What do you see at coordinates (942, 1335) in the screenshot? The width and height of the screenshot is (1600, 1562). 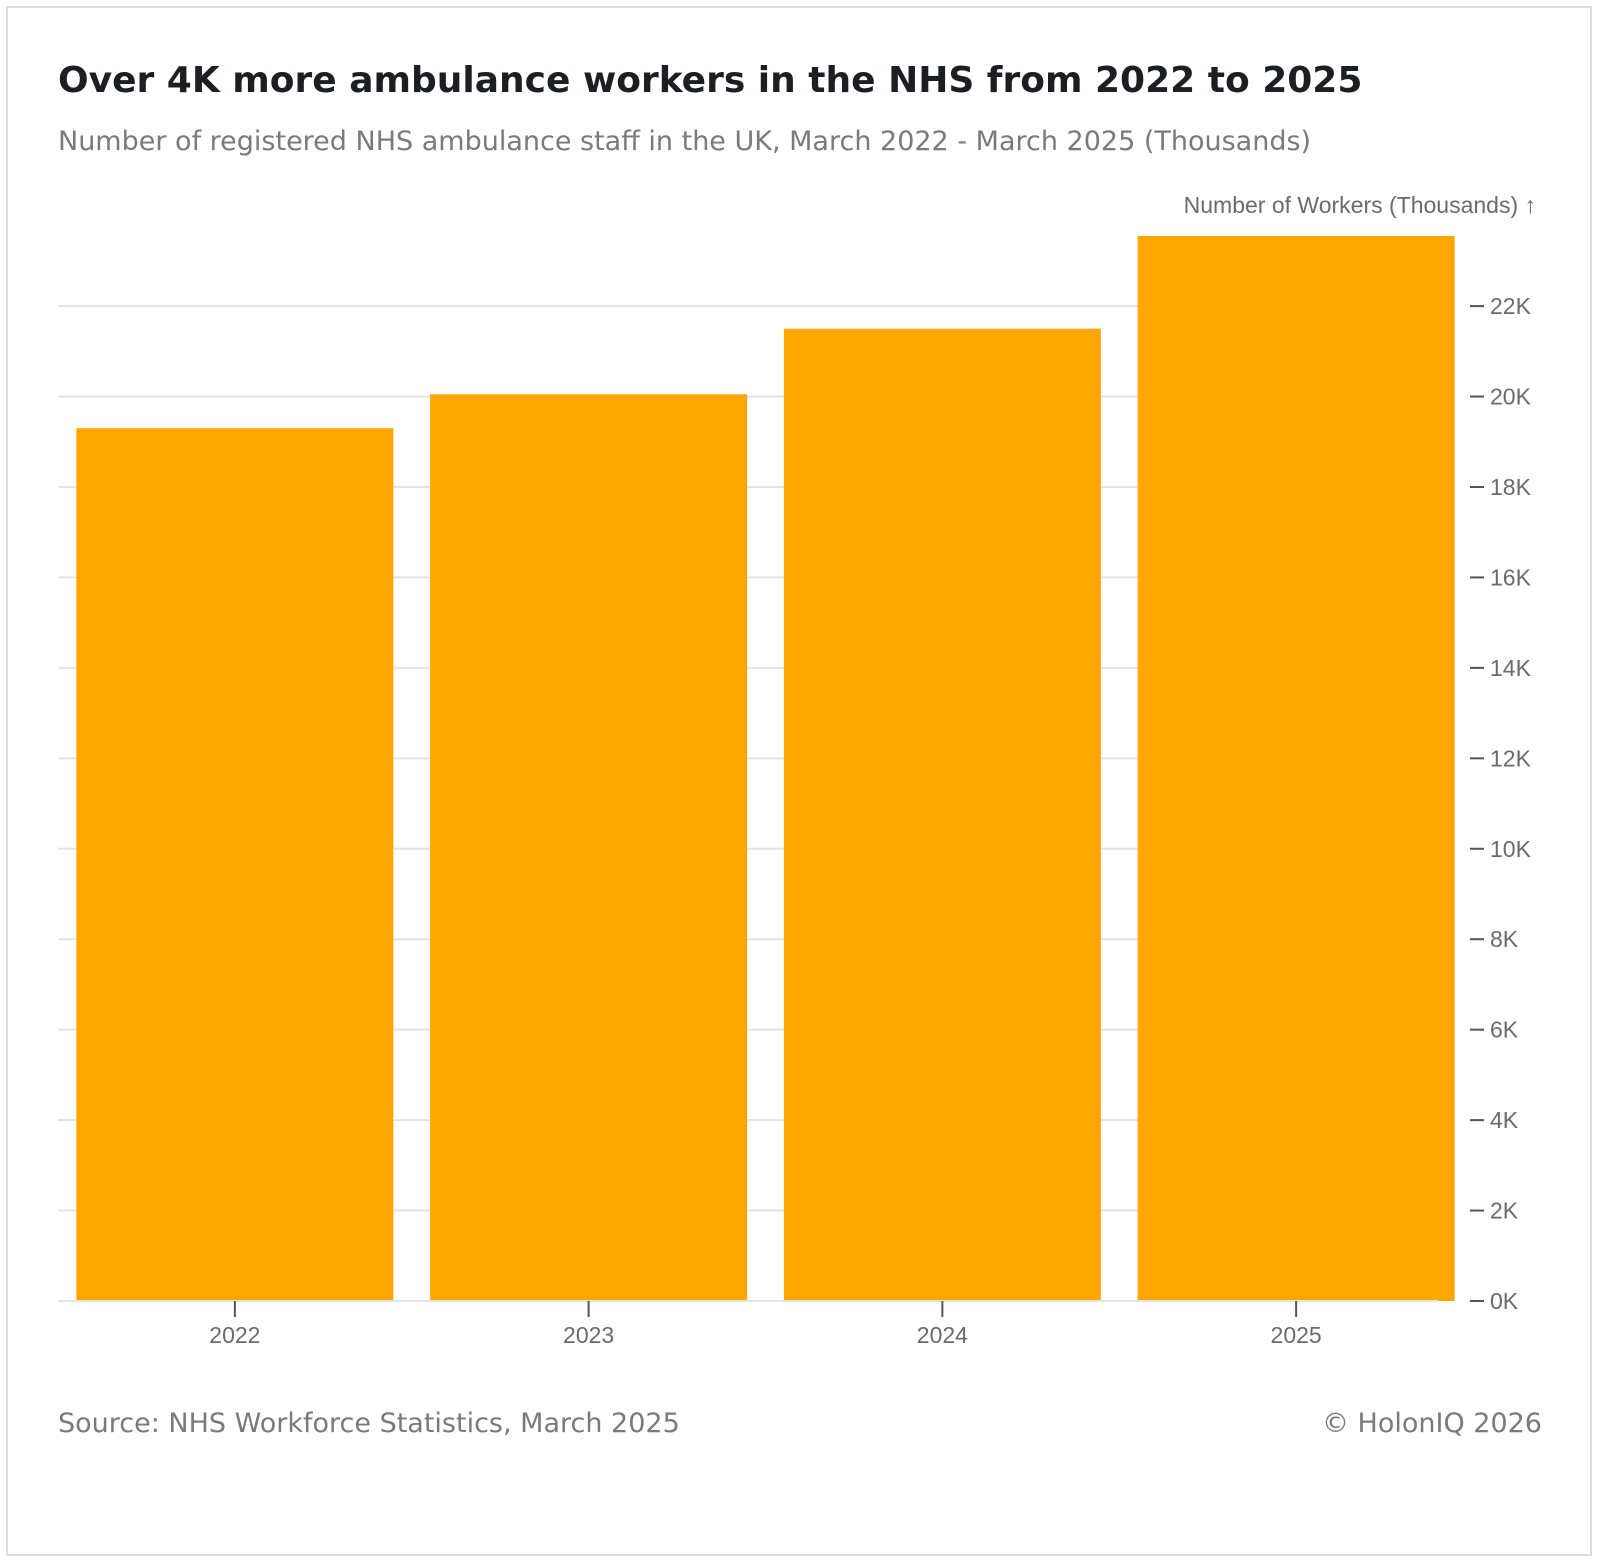 I see `x-tick-label: 2024` at bounding box center [942, 1335].